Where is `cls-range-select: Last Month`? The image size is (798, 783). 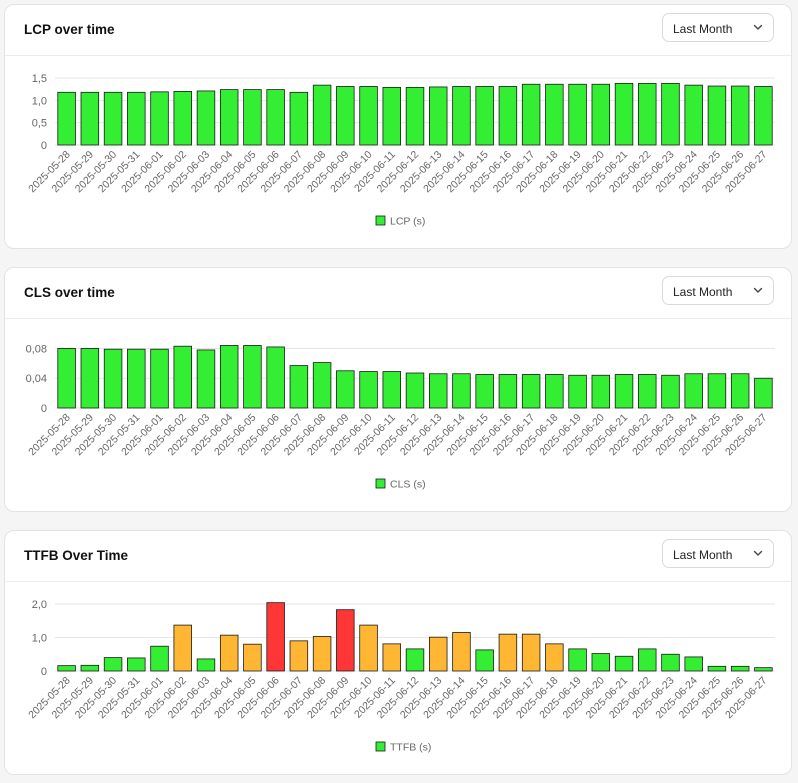 cls-range-select: Last Month is located at coordinates (718, 290).